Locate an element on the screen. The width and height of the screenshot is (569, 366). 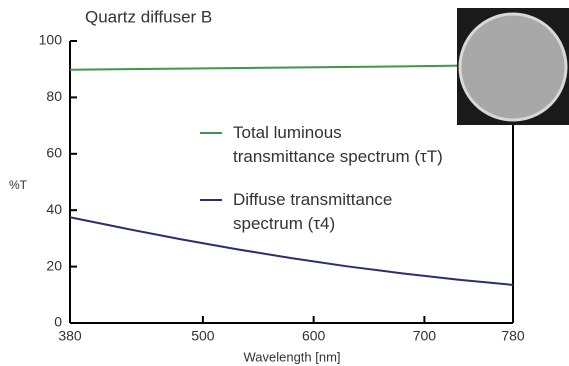
x-tick-label: 780 is located at coordinates (513, 336).